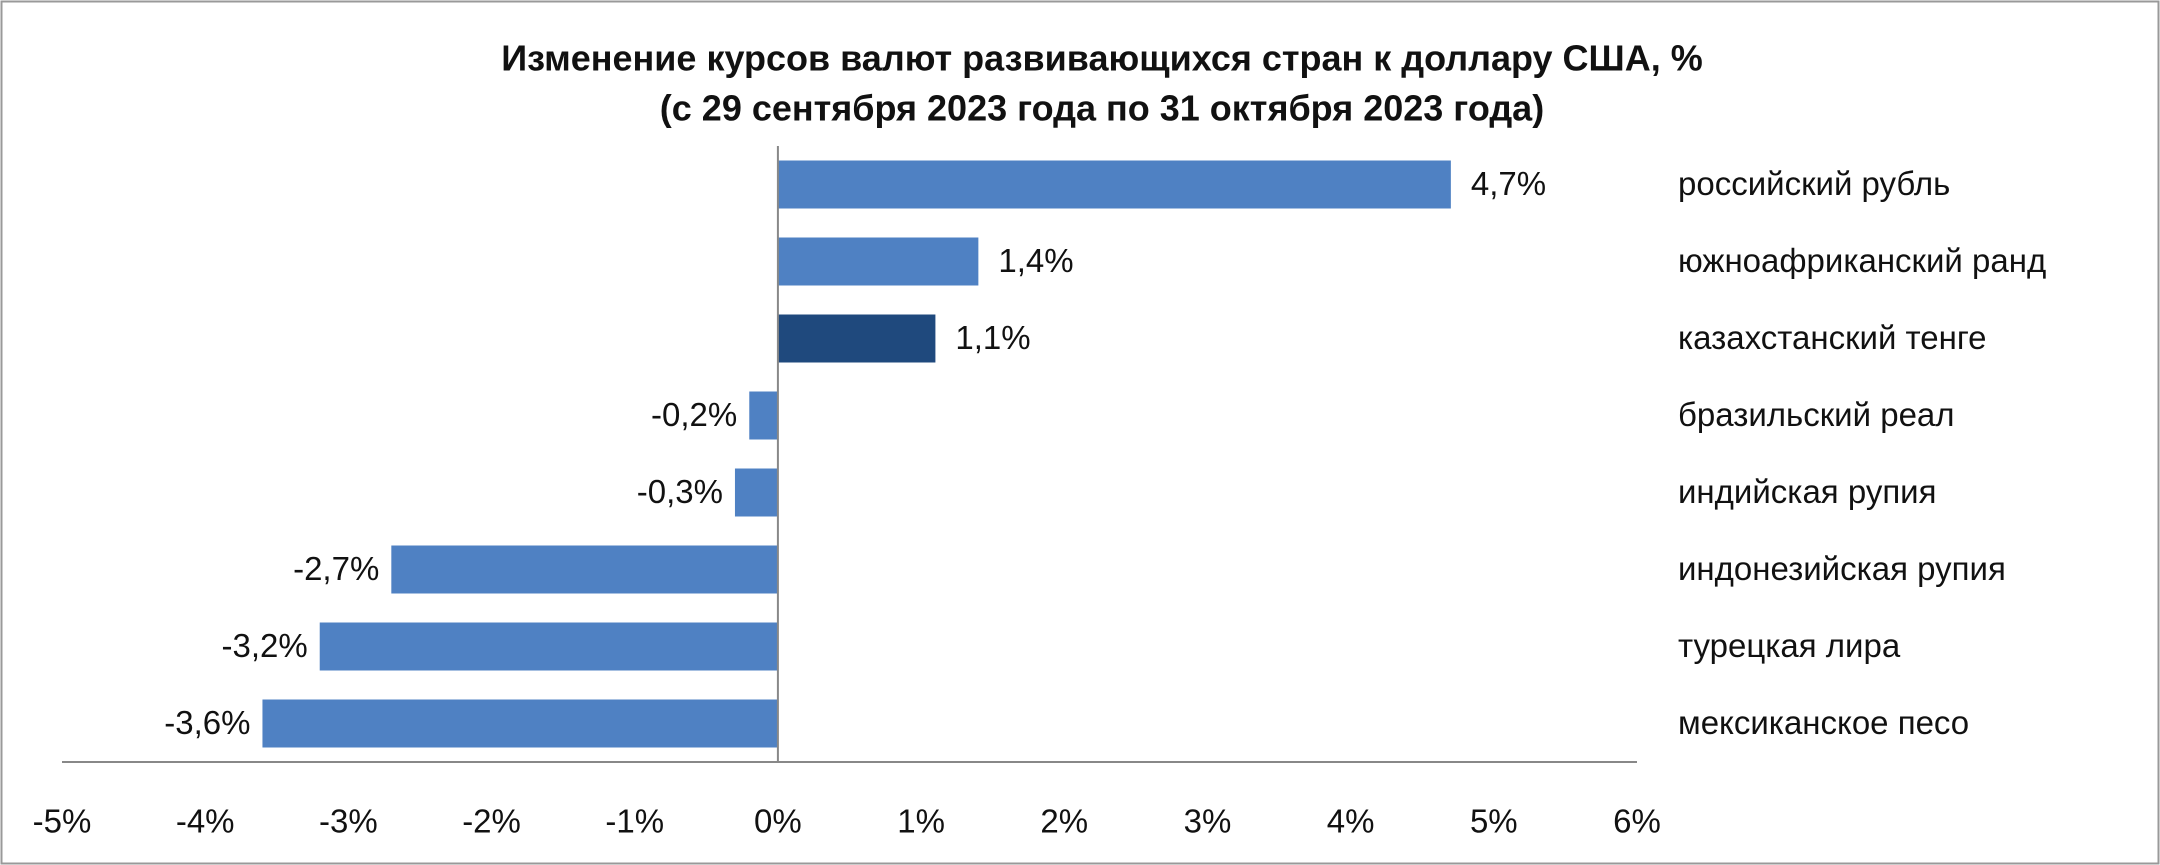 The width and height of the screenshot is (2160, 865). I want to click on category-label: южноафриканский ранд, so click(1862, 260).